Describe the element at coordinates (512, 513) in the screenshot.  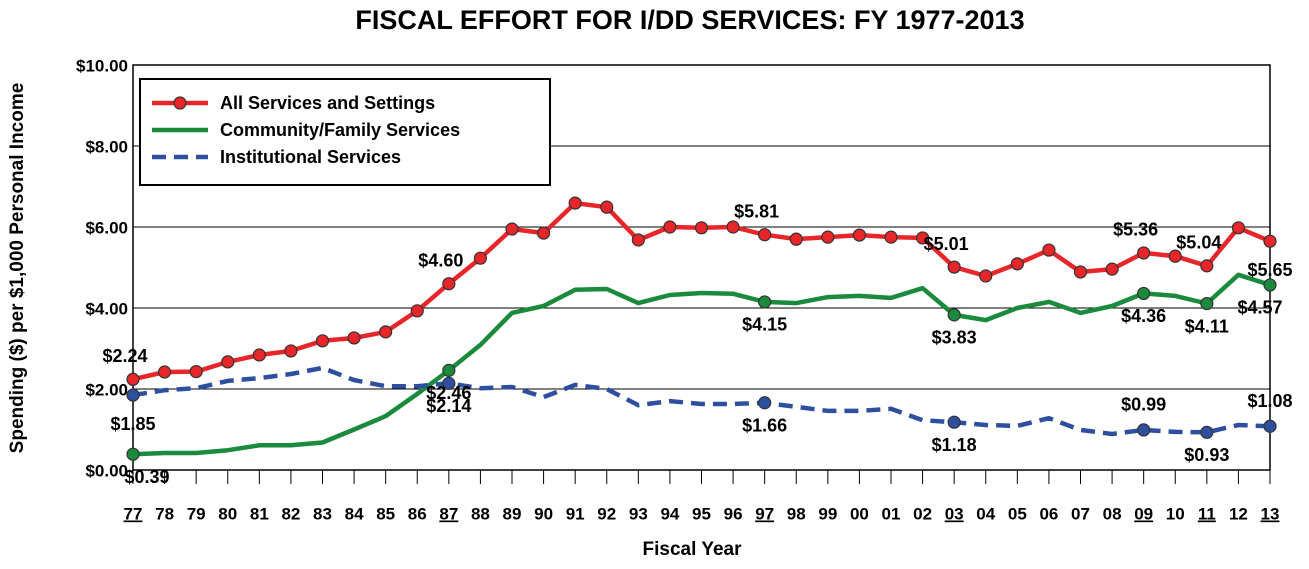
I see `x-tick-label: 89` at that location.